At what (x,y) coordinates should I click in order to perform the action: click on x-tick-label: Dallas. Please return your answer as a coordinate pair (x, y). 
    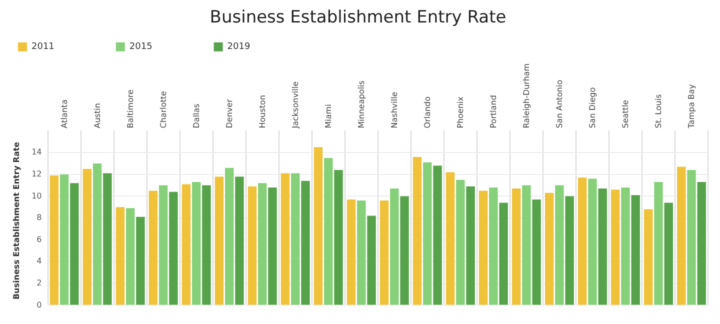
    Looking at the image, I should click on (196, 116).